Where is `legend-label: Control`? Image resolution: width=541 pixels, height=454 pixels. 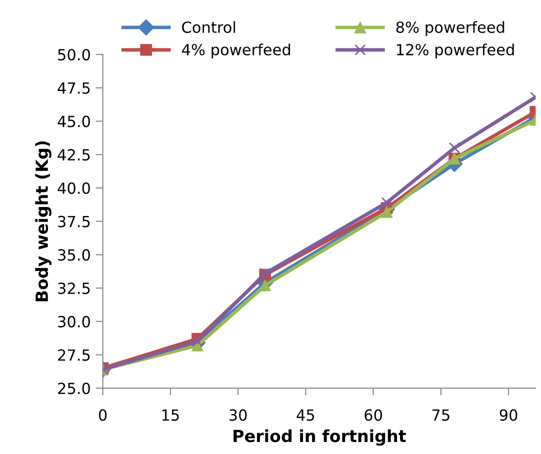
legend-label: Control is located at coordinates (209, 27).